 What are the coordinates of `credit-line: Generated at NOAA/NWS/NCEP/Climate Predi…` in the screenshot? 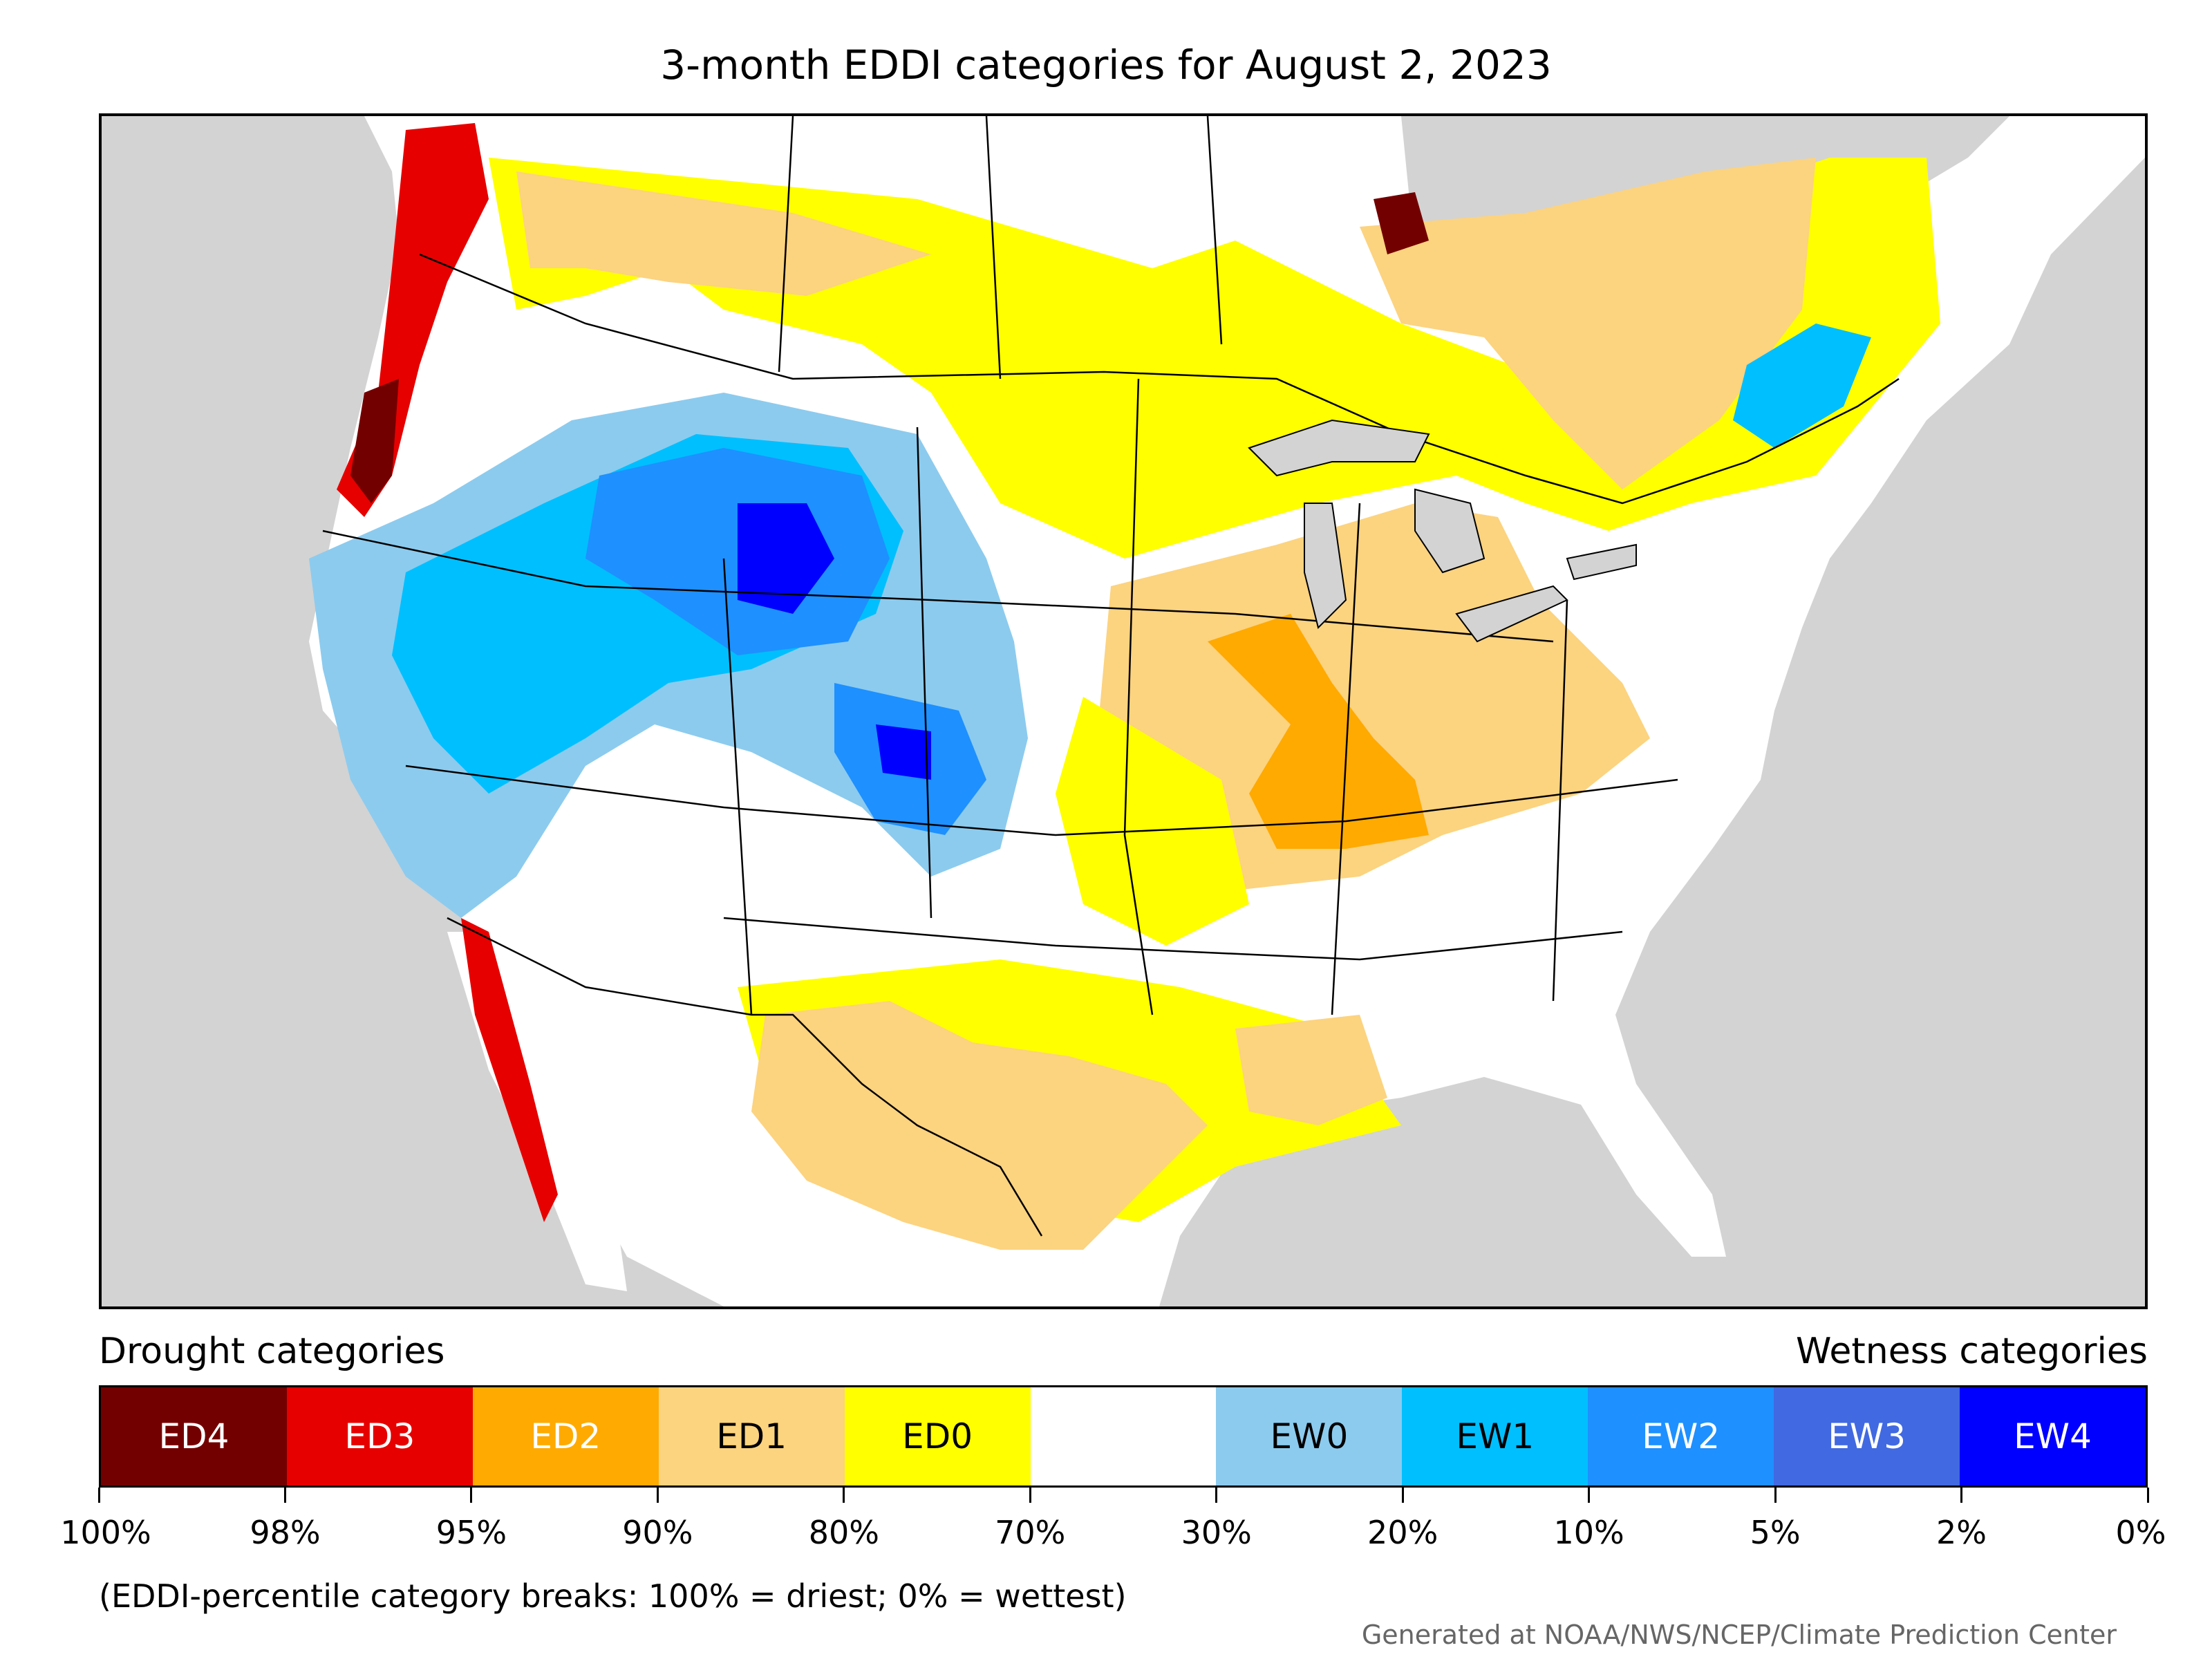 It's located at (1739, 1635).